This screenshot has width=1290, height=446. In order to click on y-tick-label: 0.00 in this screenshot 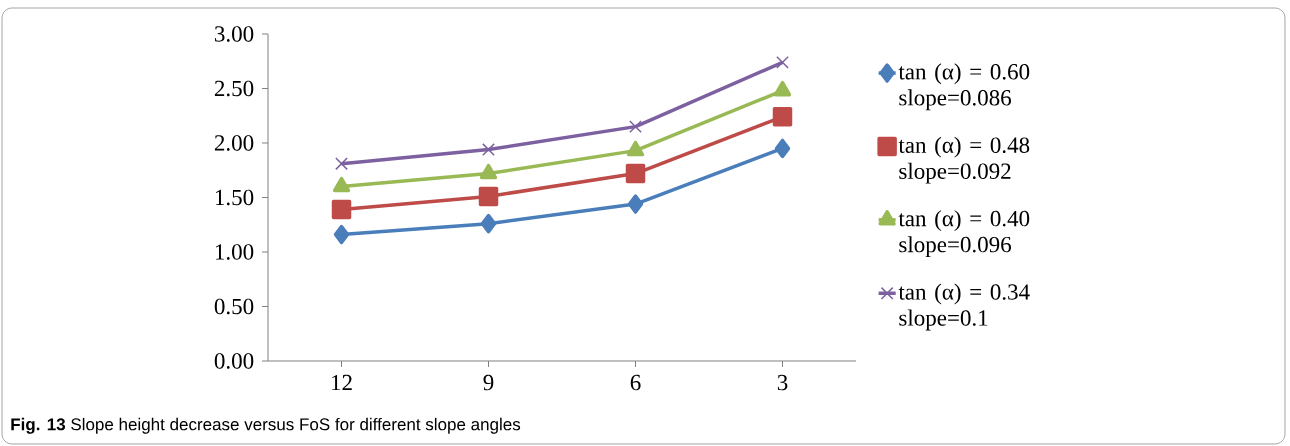, I will do `click(234, 361)`.